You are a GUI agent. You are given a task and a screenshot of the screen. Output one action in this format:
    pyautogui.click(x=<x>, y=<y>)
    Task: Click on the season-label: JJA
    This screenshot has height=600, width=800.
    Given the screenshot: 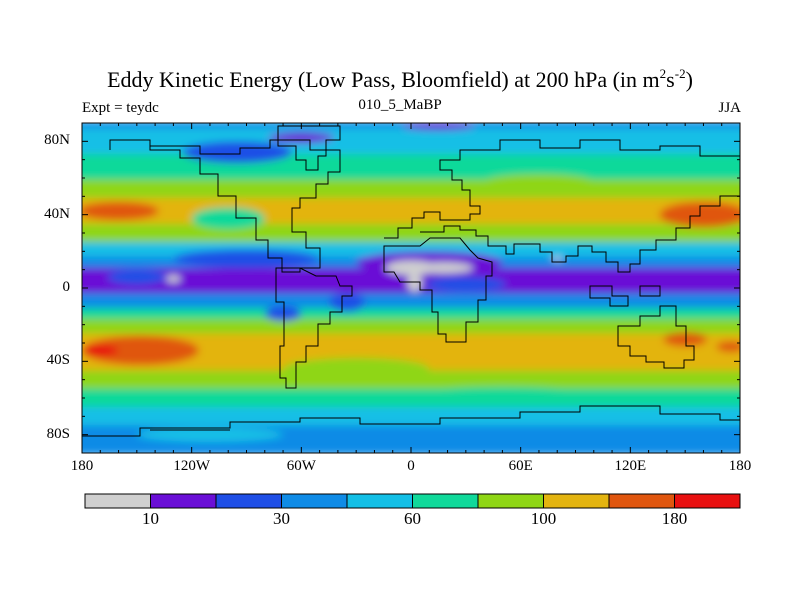 What is the action you would take?
    pyautogui.click(x=729, y=108)
    